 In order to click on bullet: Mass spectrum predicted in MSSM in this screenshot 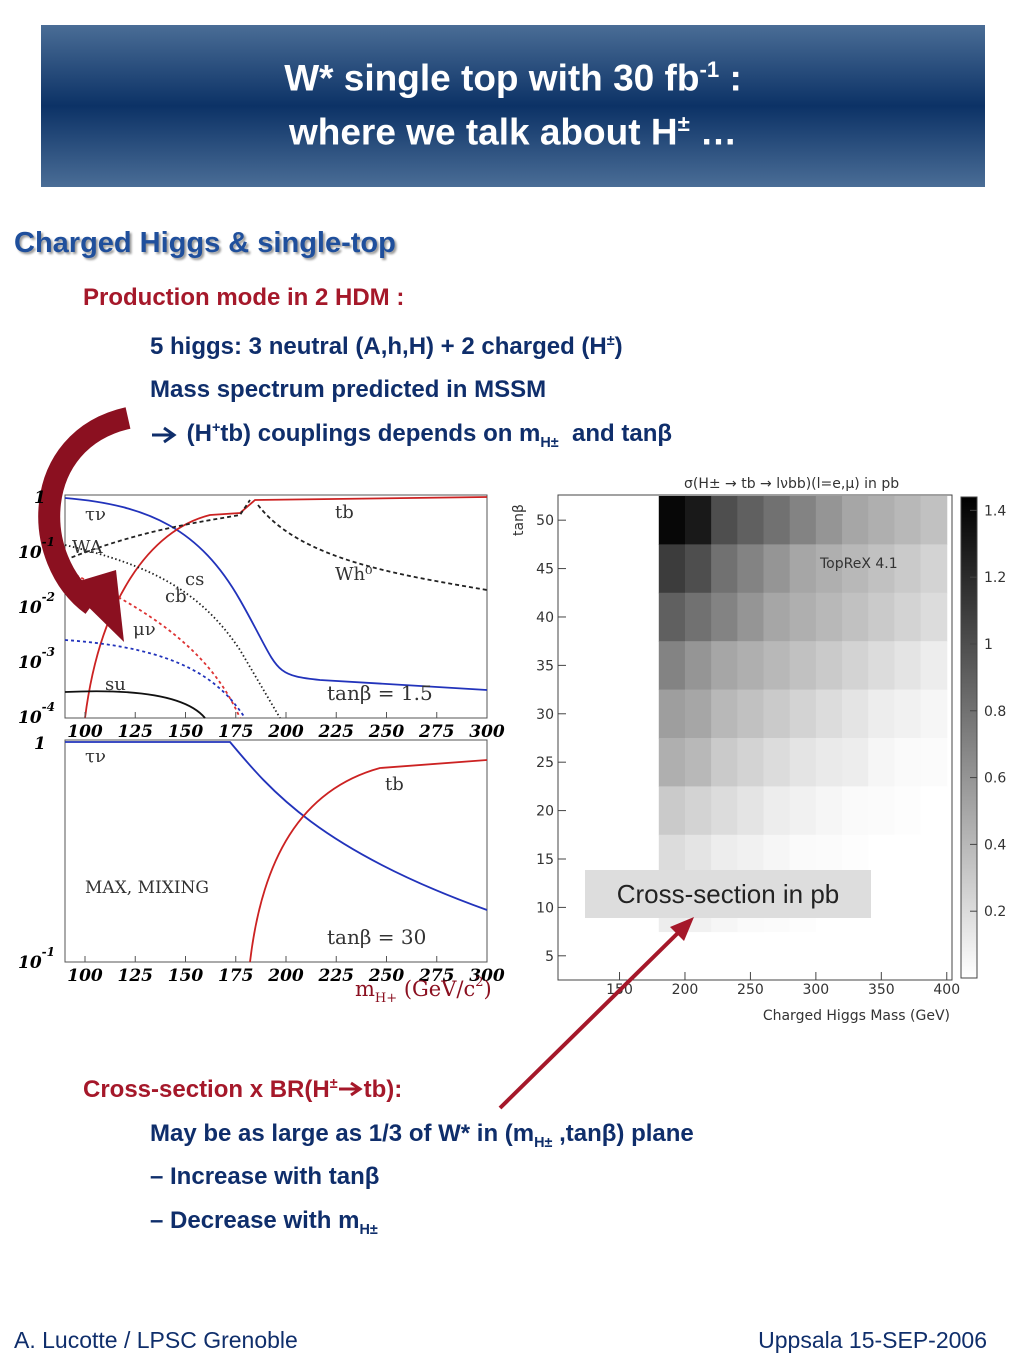, I will do `click(348, 389)`.